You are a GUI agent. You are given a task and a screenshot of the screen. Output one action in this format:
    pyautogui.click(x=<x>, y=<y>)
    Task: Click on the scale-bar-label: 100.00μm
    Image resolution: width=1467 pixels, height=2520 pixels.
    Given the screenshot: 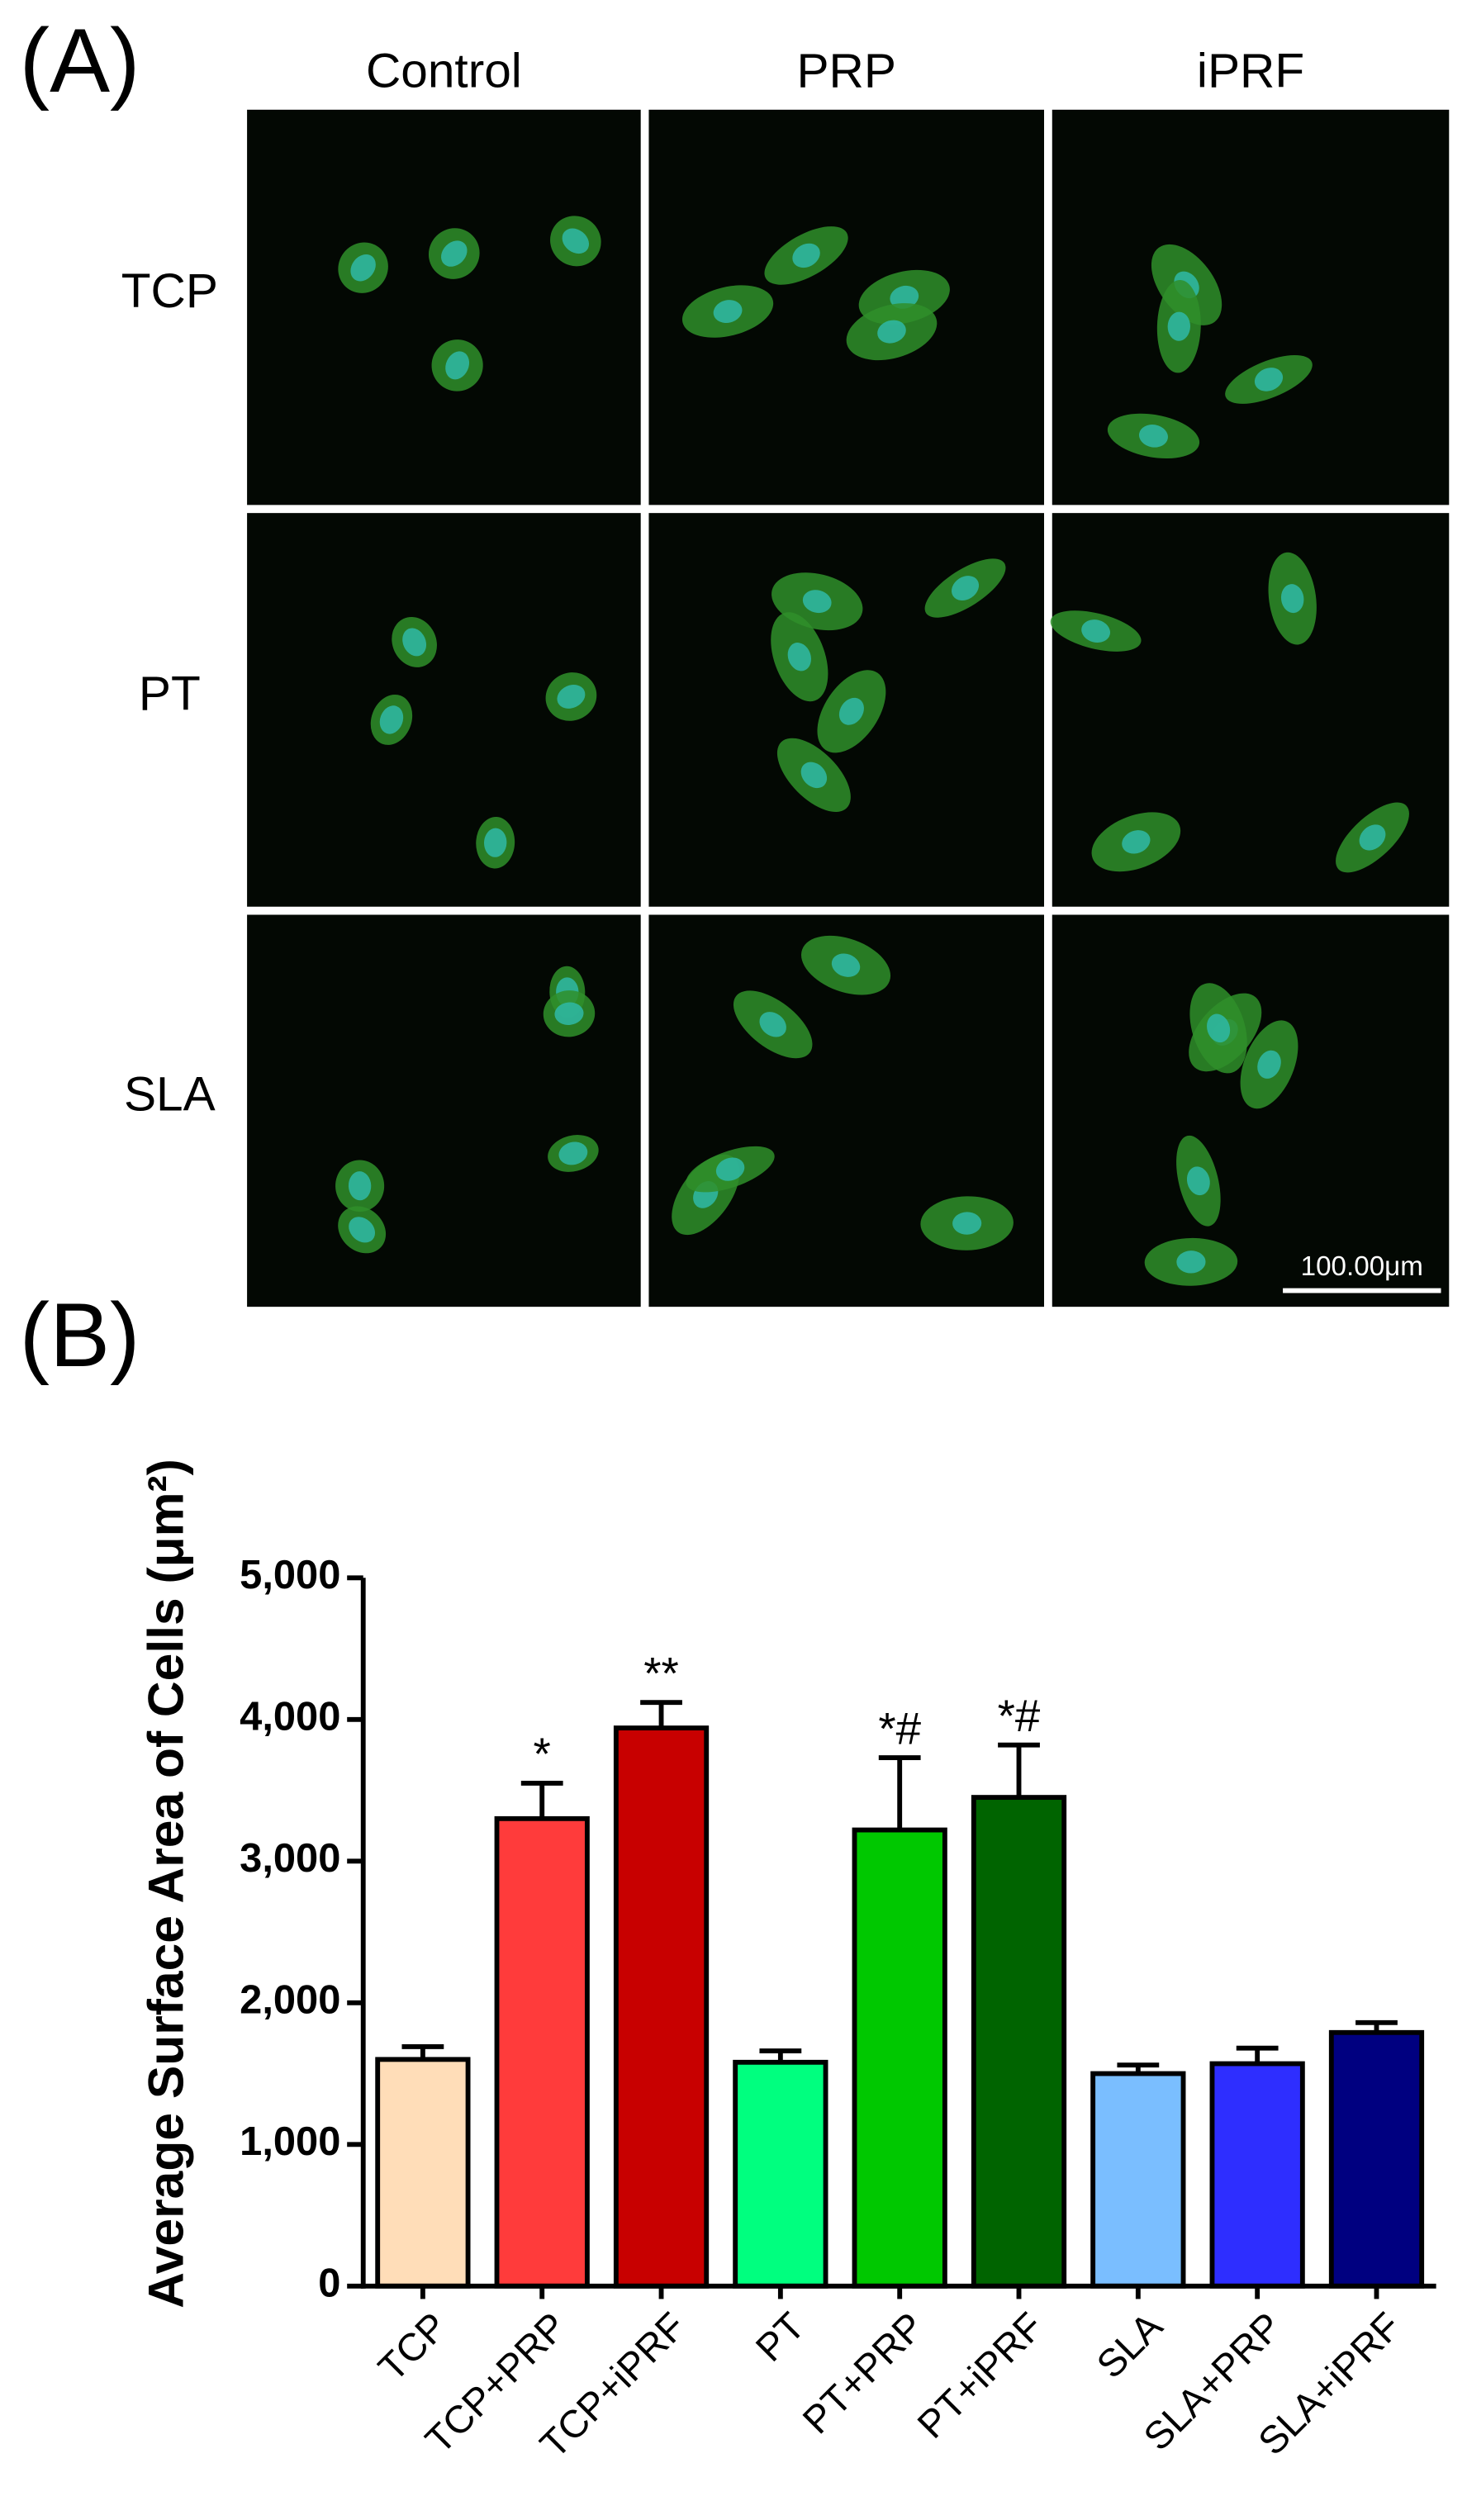 What is the action you would take?
    pyautogui.click(x=1362, y=1266)
    